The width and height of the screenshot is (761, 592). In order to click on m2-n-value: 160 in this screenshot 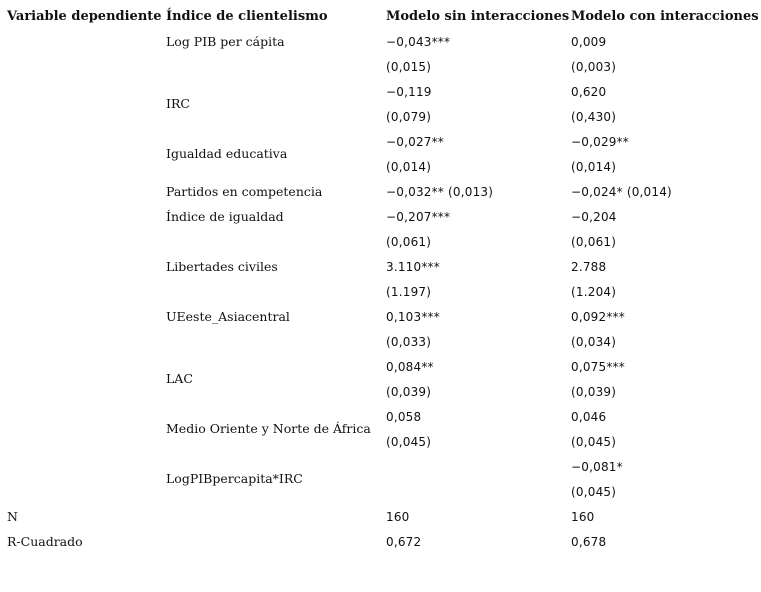, I will do `click(583, 517)`.